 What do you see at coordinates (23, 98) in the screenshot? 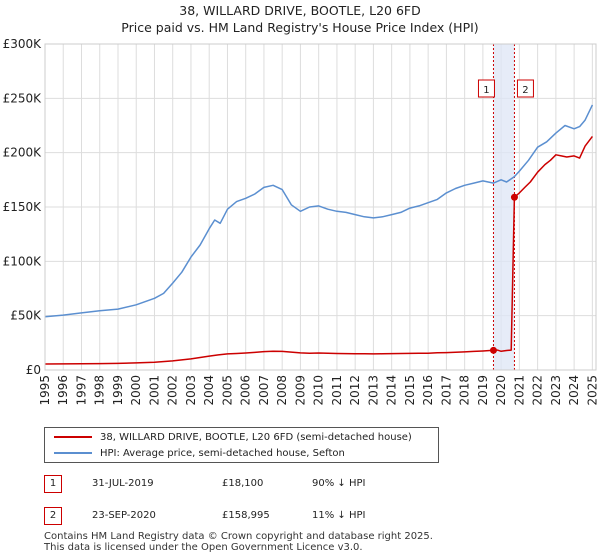
I see `y-tick-label: £250K` at bounding box center [23, 98].